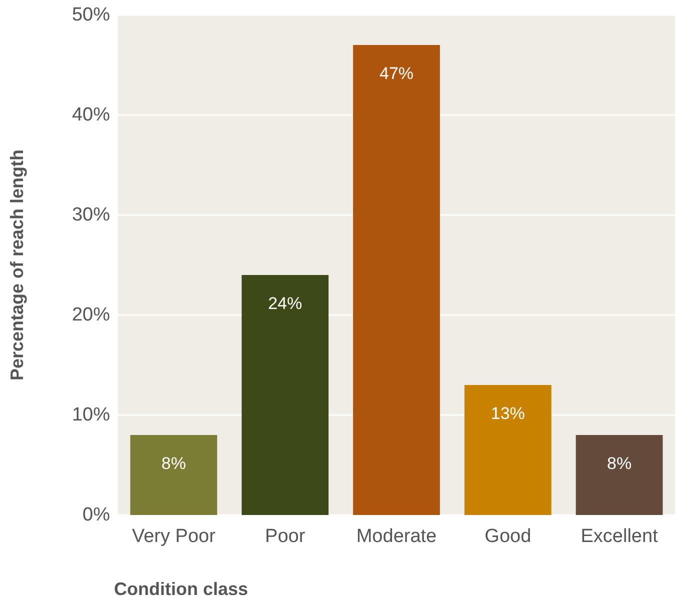 This screenshot has width=678, height=600. I want to click on x-tick-label: Poor, so click(285, 536).